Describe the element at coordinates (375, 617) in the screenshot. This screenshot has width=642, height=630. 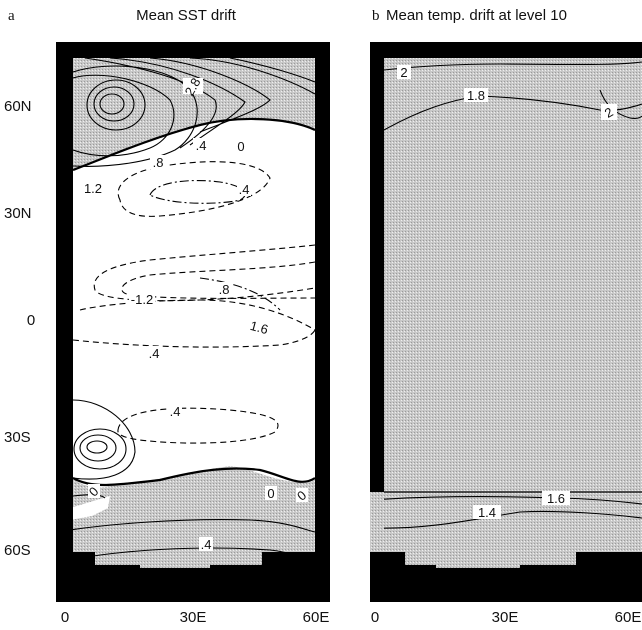
I see `panel-b-x-tick-0: 0` at that location.